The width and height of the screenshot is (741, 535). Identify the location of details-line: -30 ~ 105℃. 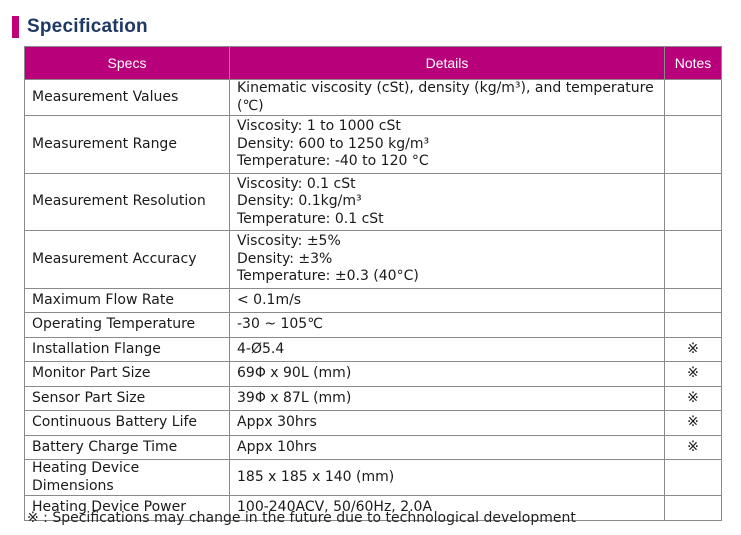
(280, 324).